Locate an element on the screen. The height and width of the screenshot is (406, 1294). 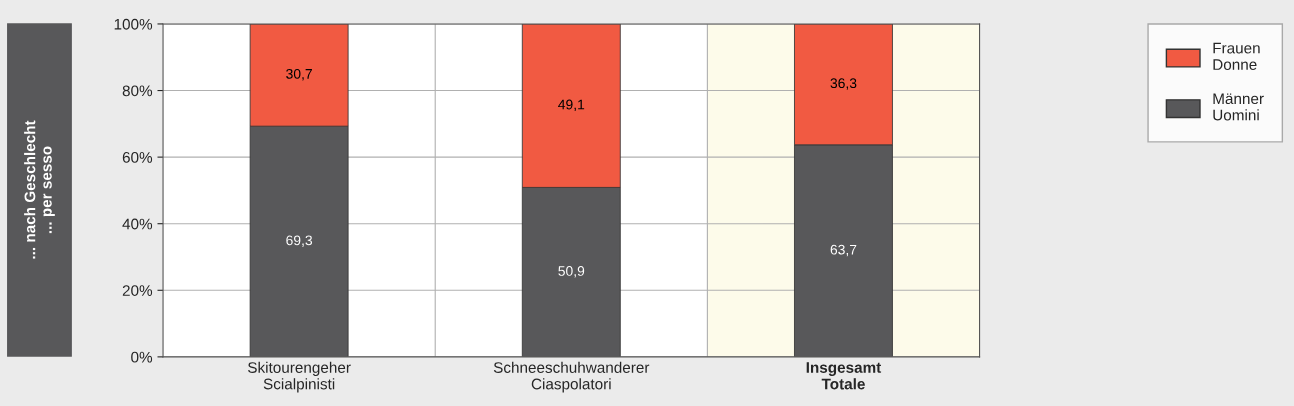
data-label: 30,7 is located at coordinates (299, 74).